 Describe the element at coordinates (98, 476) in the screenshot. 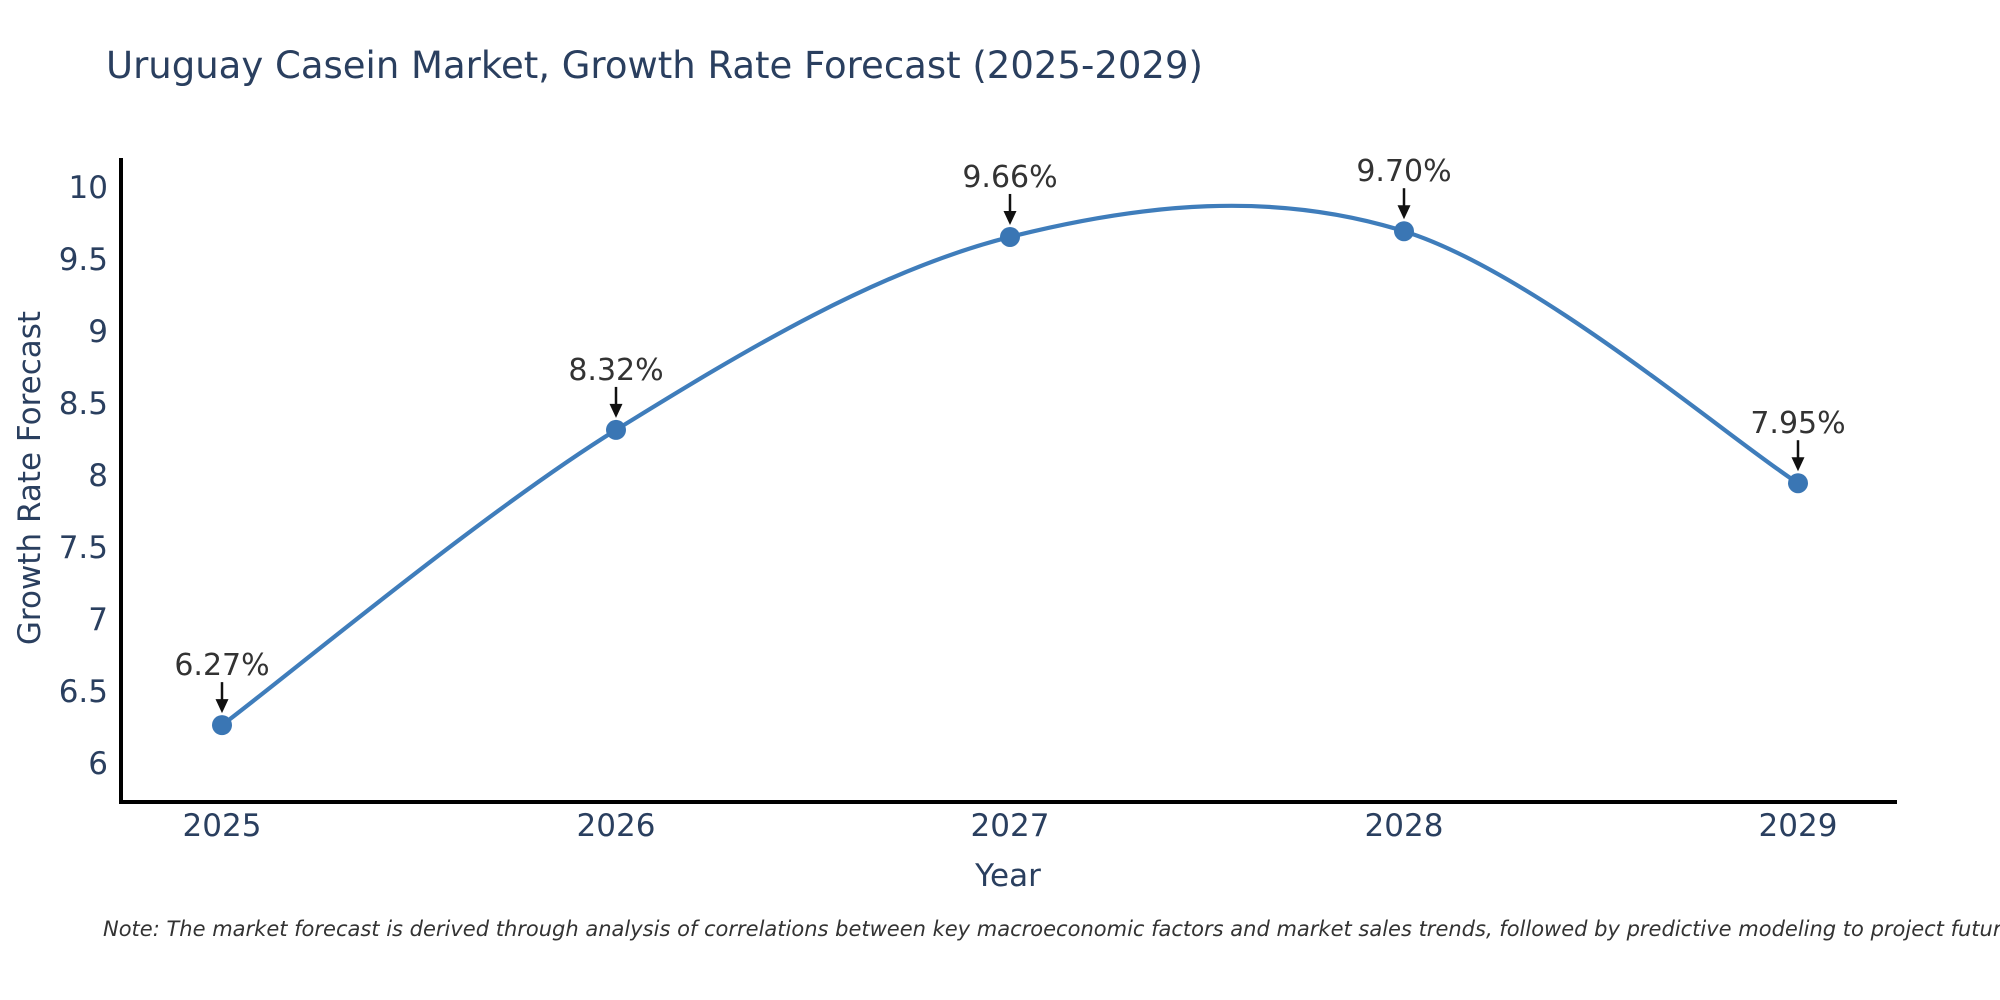

I see `y-tick-label: 8` at that location.